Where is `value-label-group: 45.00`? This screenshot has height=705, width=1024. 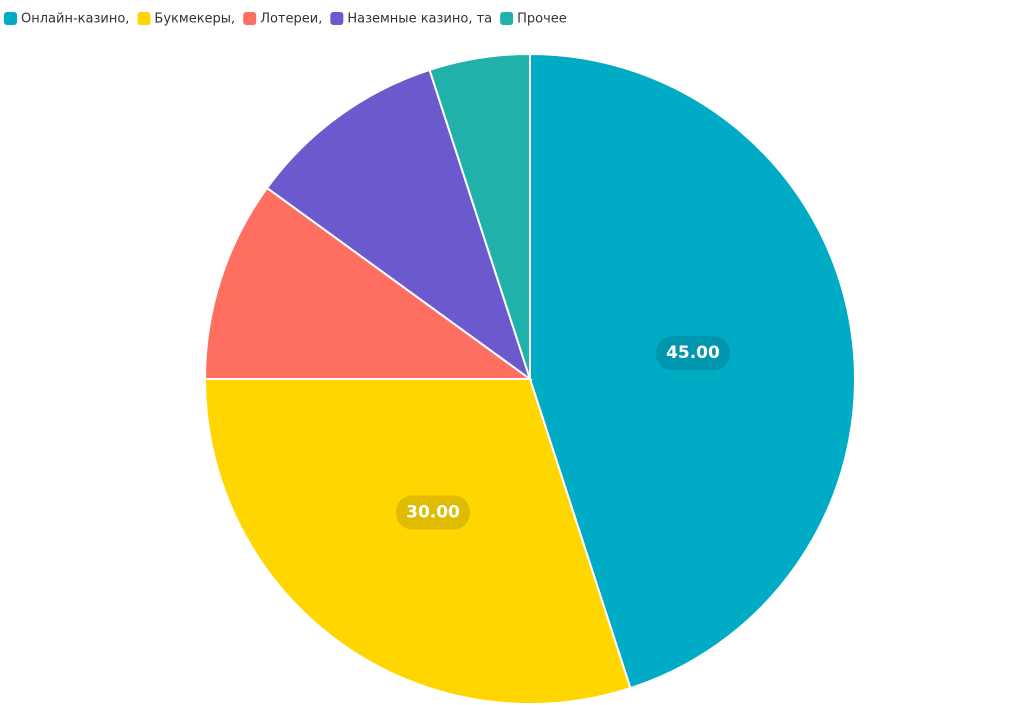 value-label-group: 45.00 is located at coordinates (693, 353).